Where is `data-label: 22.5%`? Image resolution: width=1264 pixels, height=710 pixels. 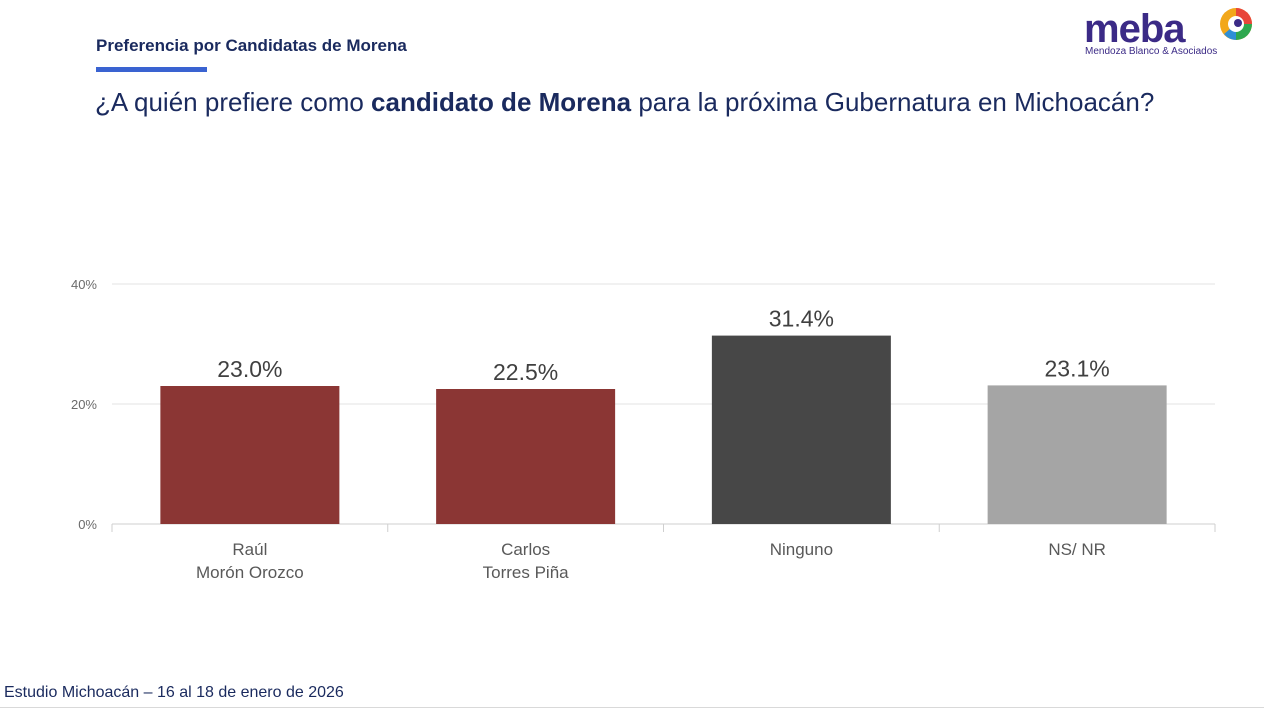
data-label: 22.5% is located at coordinates (525, 372).